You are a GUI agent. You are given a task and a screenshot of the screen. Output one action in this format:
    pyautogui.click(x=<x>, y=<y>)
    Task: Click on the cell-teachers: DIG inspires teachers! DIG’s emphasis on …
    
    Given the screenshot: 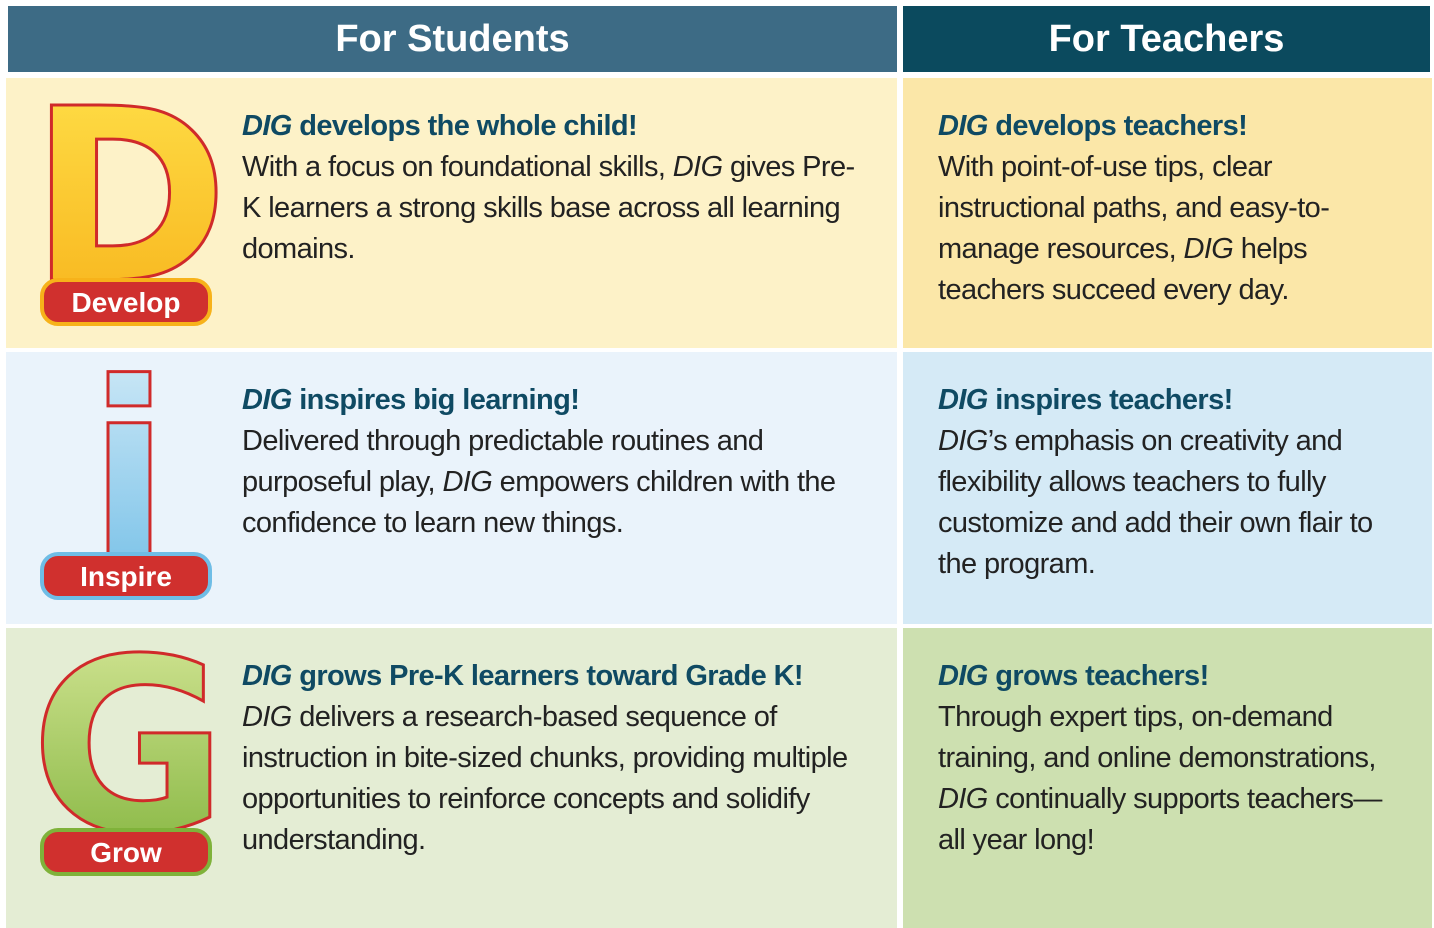 What is the action you would take?
    pyautogui.click(x=1167, y=488)
    